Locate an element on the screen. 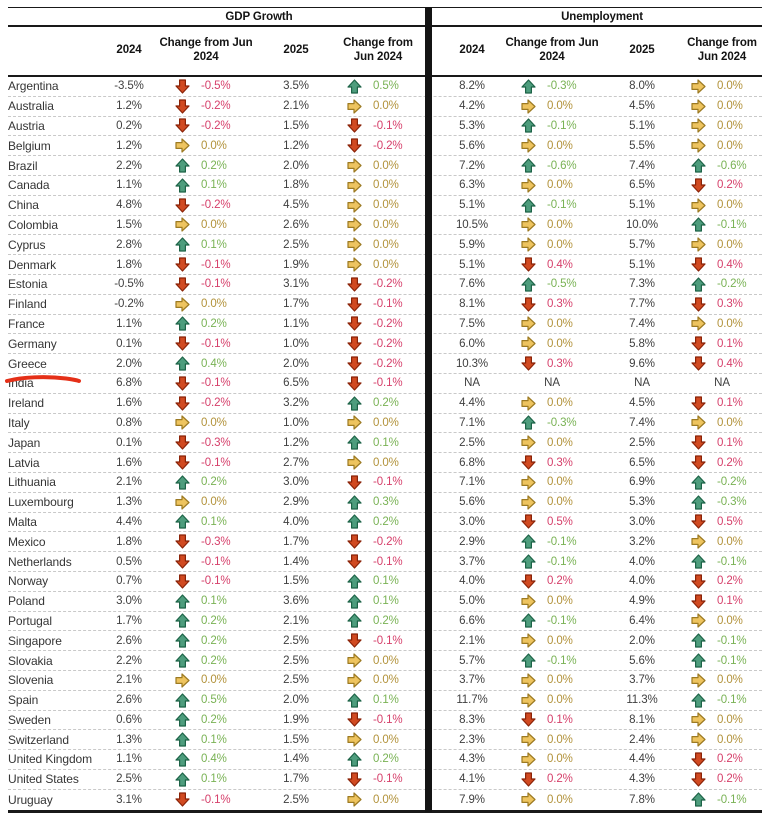 The image size is (767, 820). country-label: Italy is located at coordinates (19, 422).